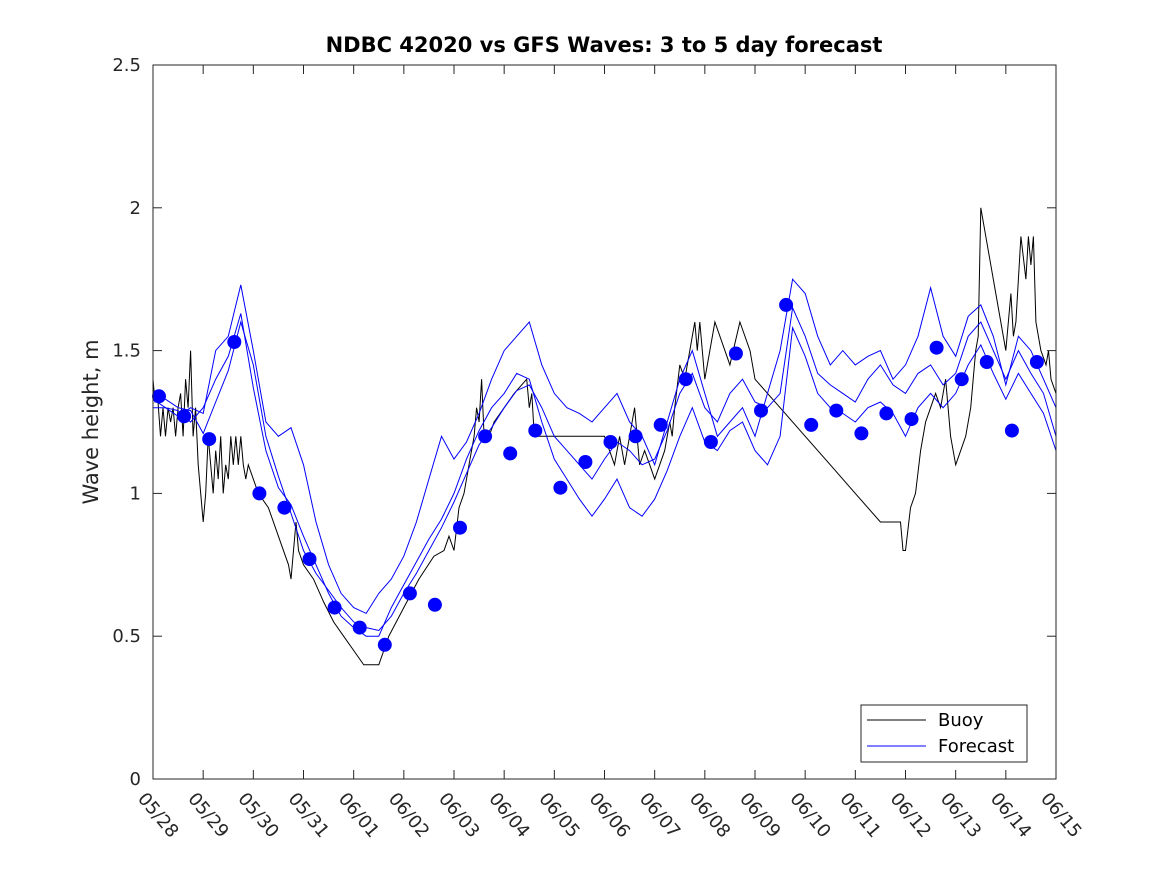  What do you see at coordinates (135, 779) in the screenshot?
I see `y-tick-label-0: 0` at bounding box center [135, 779].